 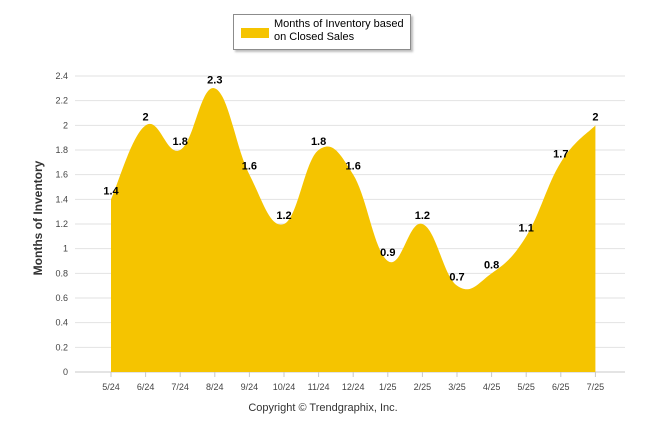 I want to click on data-label: 1.1, so click(x=526, y=228).